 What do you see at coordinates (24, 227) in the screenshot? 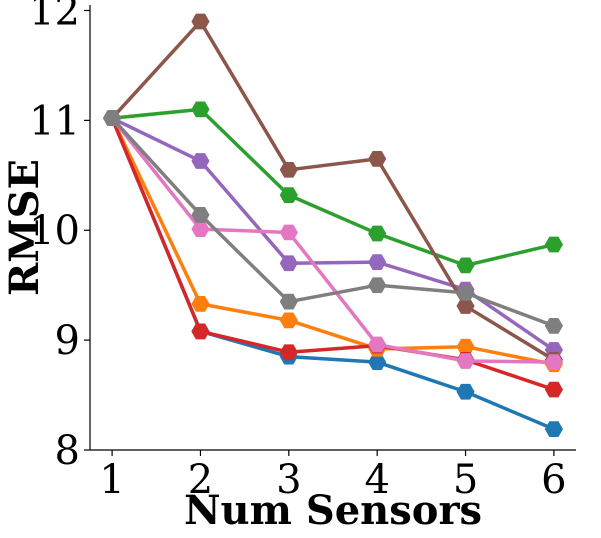
I see `y-axis-label: RMSE` at bounding box center [24, 227].